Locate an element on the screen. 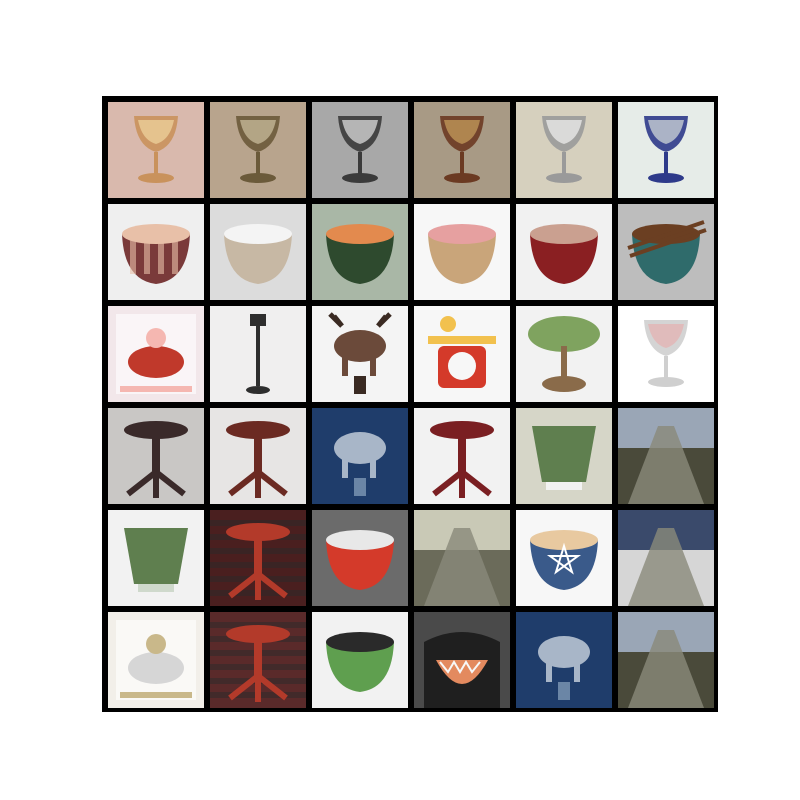  wine-glass-image is located at coordinates (666, 354).